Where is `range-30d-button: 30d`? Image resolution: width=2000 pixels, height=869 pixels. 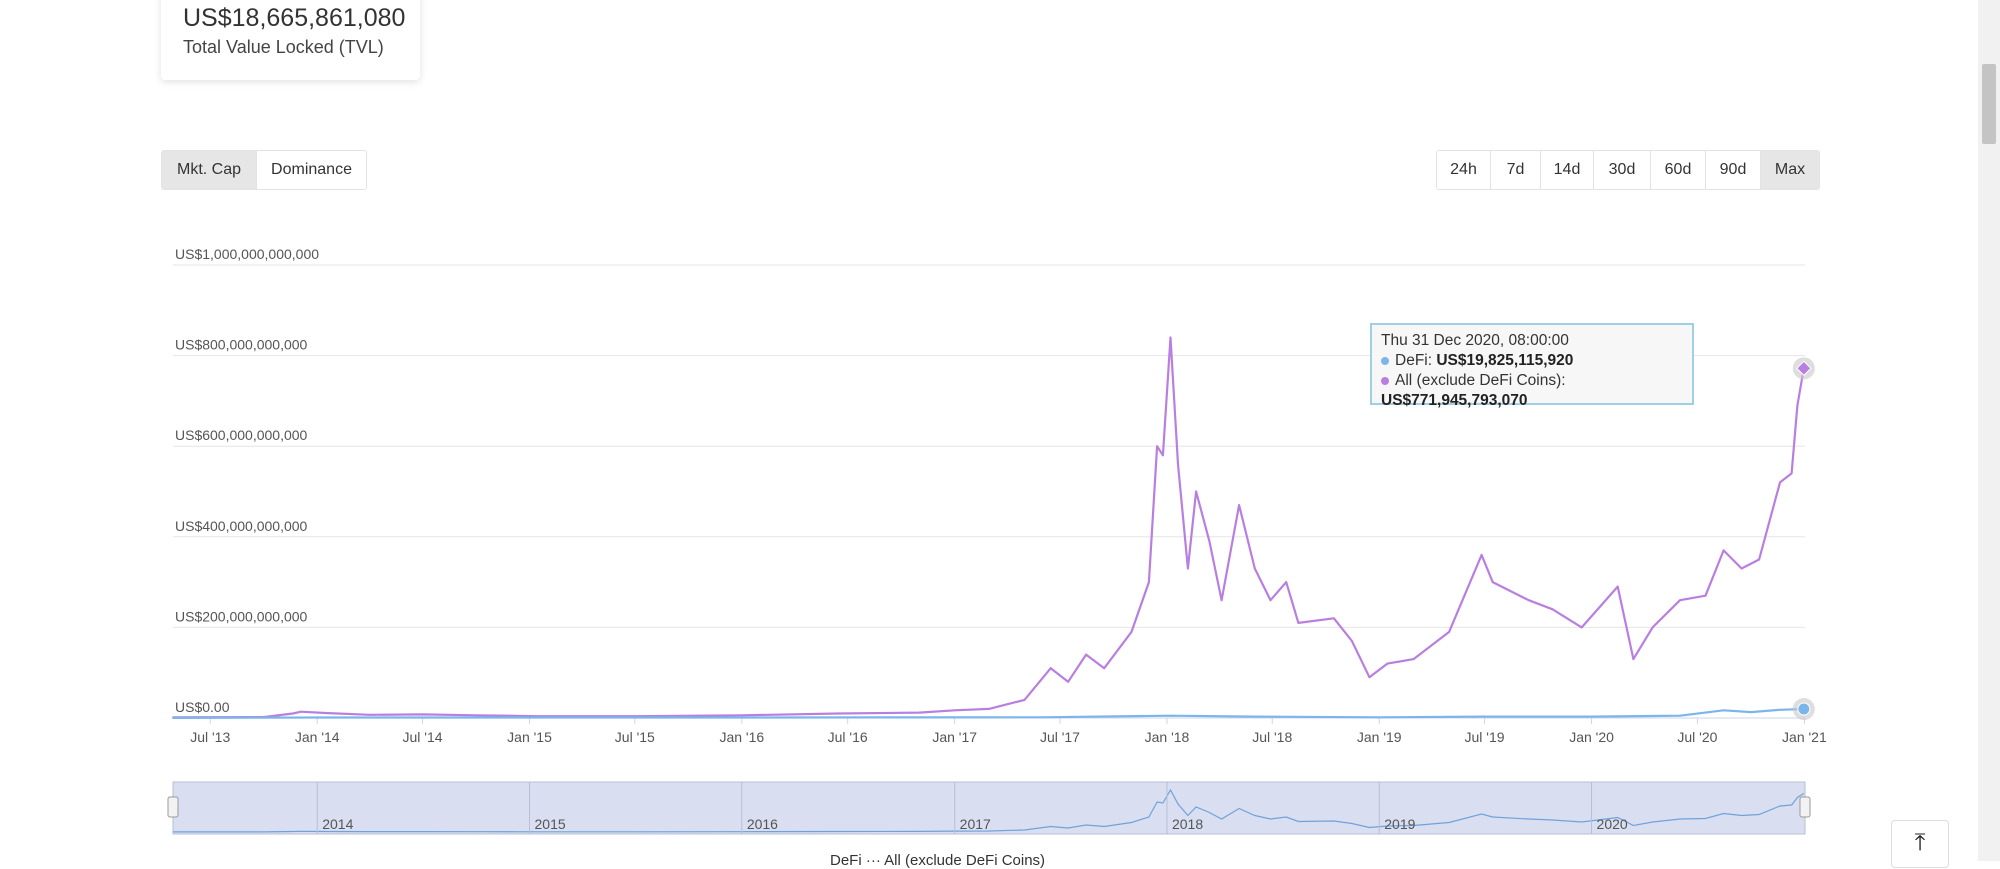 range-30d-button: 30d is located at coordinates (1622, 170).